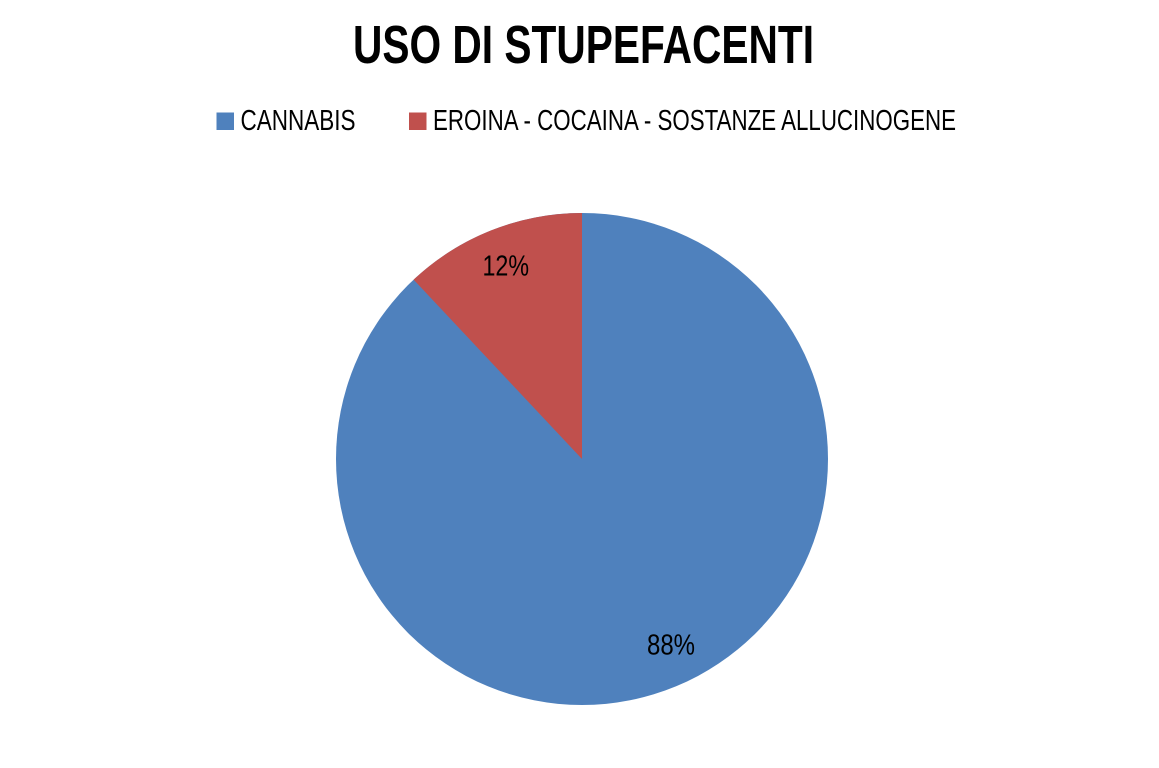  I want to click on svg-text: CANNABIS, so click(298, 121).